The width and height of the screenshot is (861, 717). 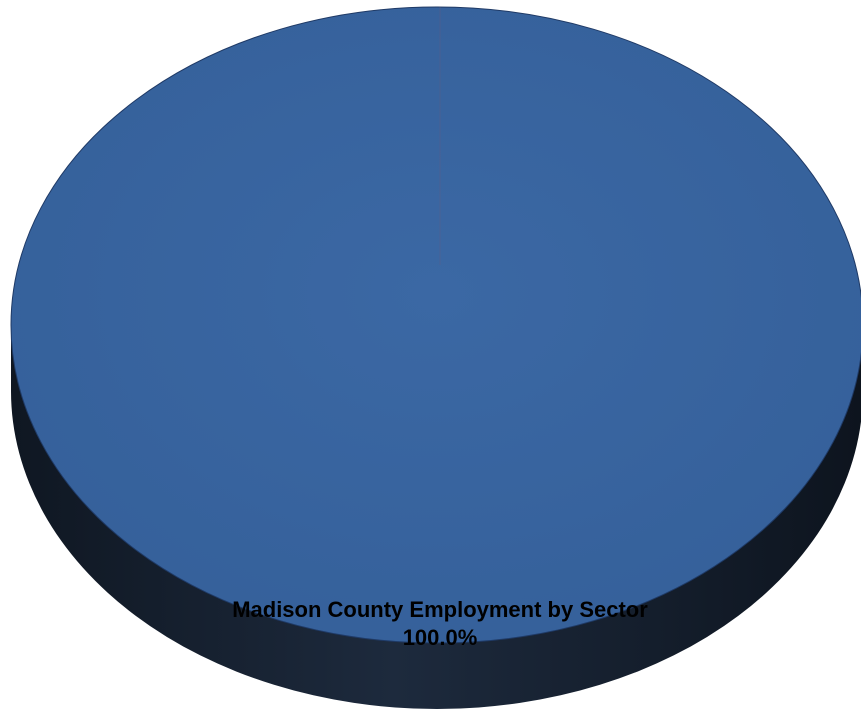 What do you see at coordinates (440, 609) in the screenshot?
I see `slice-label-name: Madison County Employment by Sector` at bounding box center [440, 609].